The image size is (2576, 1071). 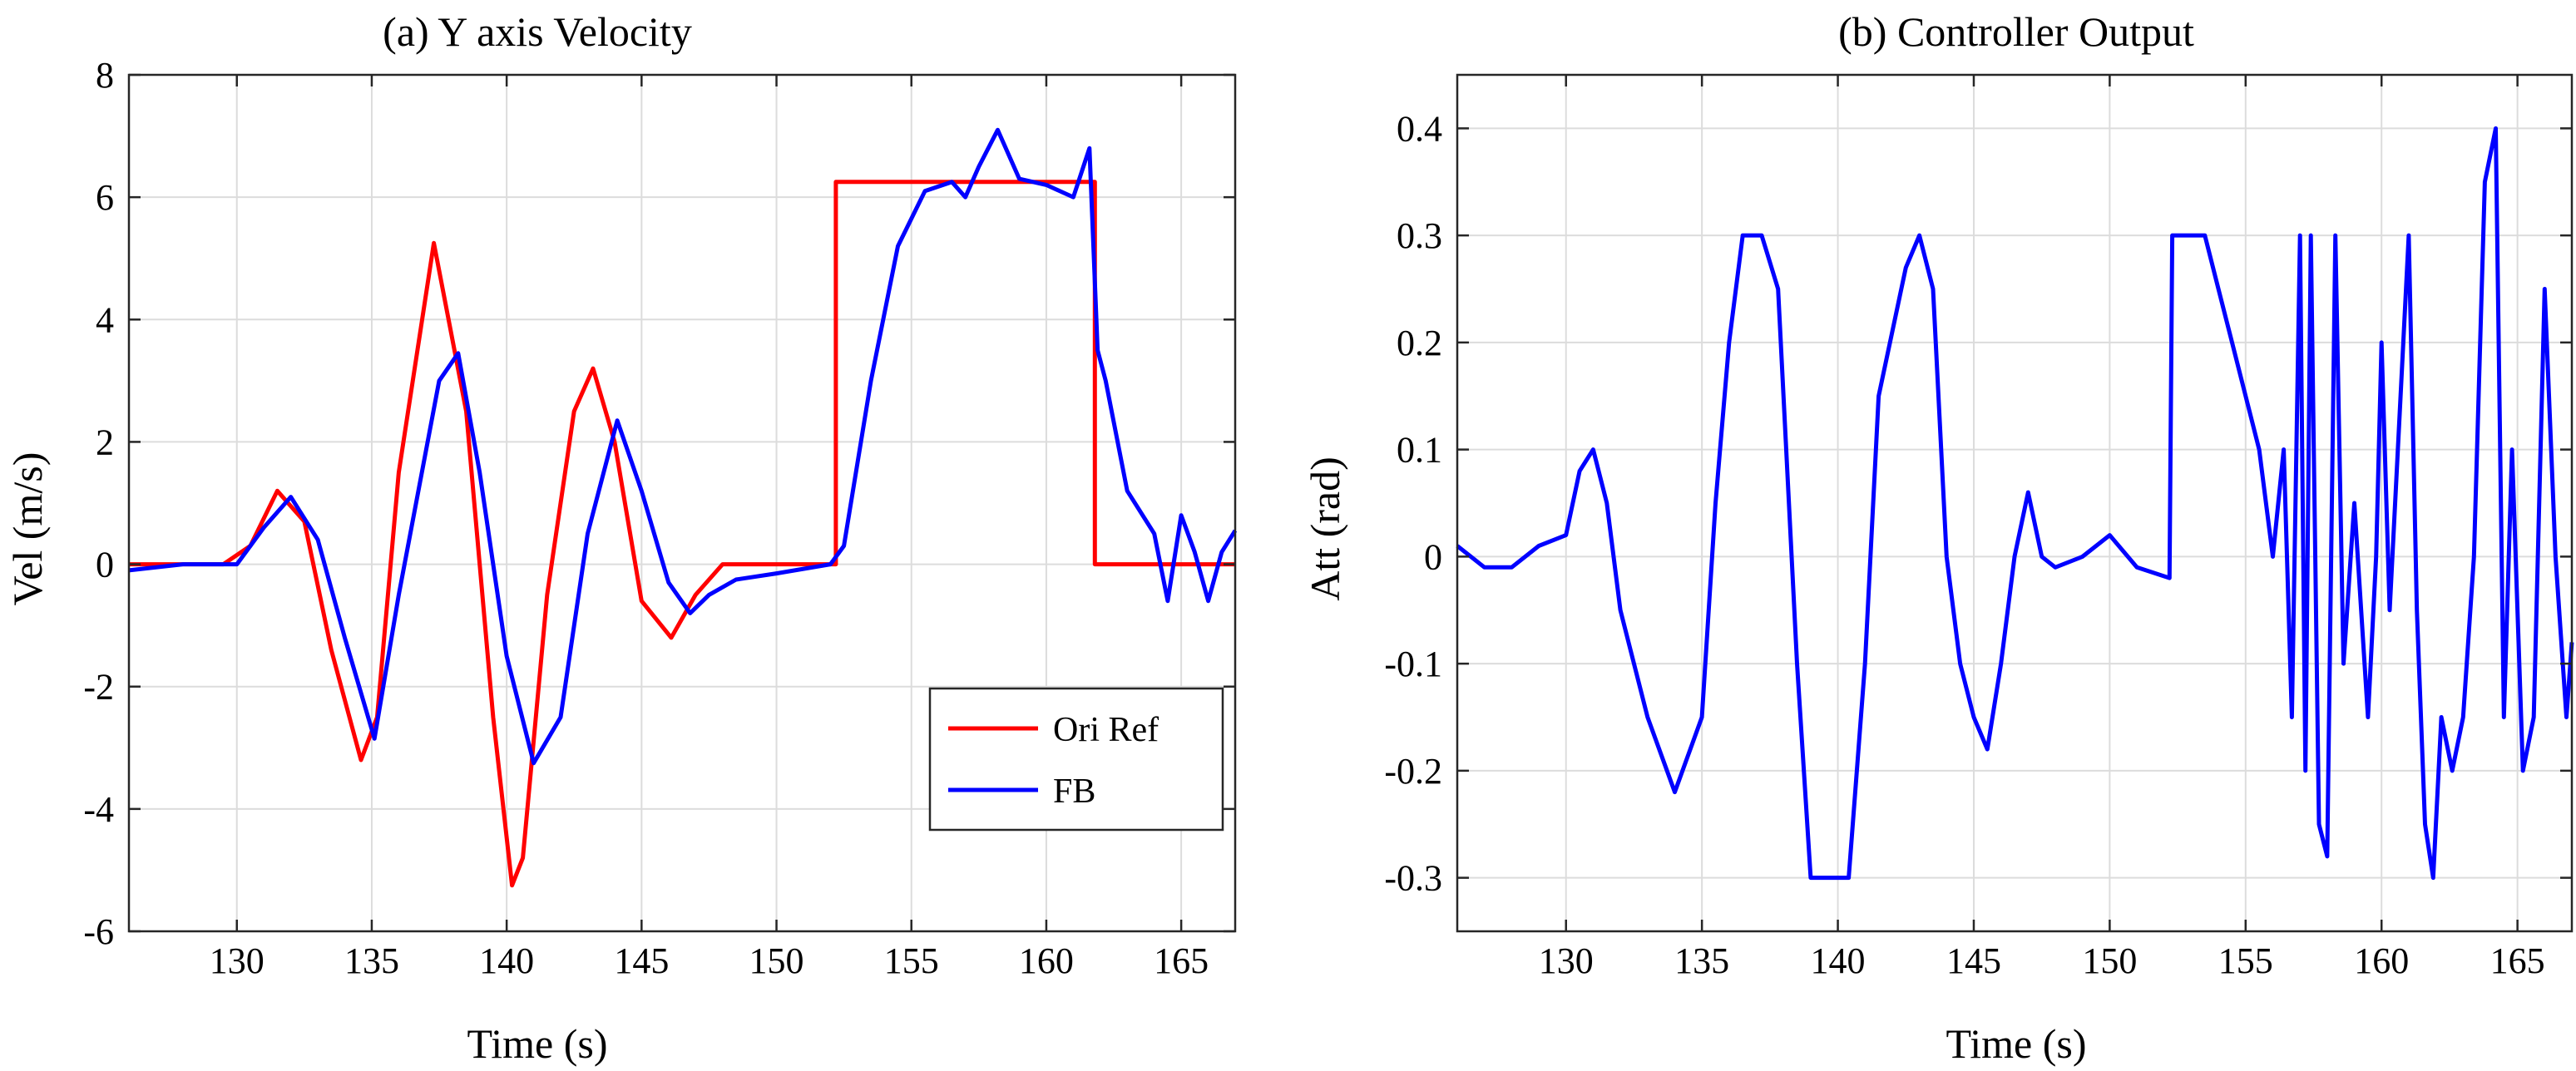 I want to click on controller-xtick-label: 160, so click(x=2381, y=960).